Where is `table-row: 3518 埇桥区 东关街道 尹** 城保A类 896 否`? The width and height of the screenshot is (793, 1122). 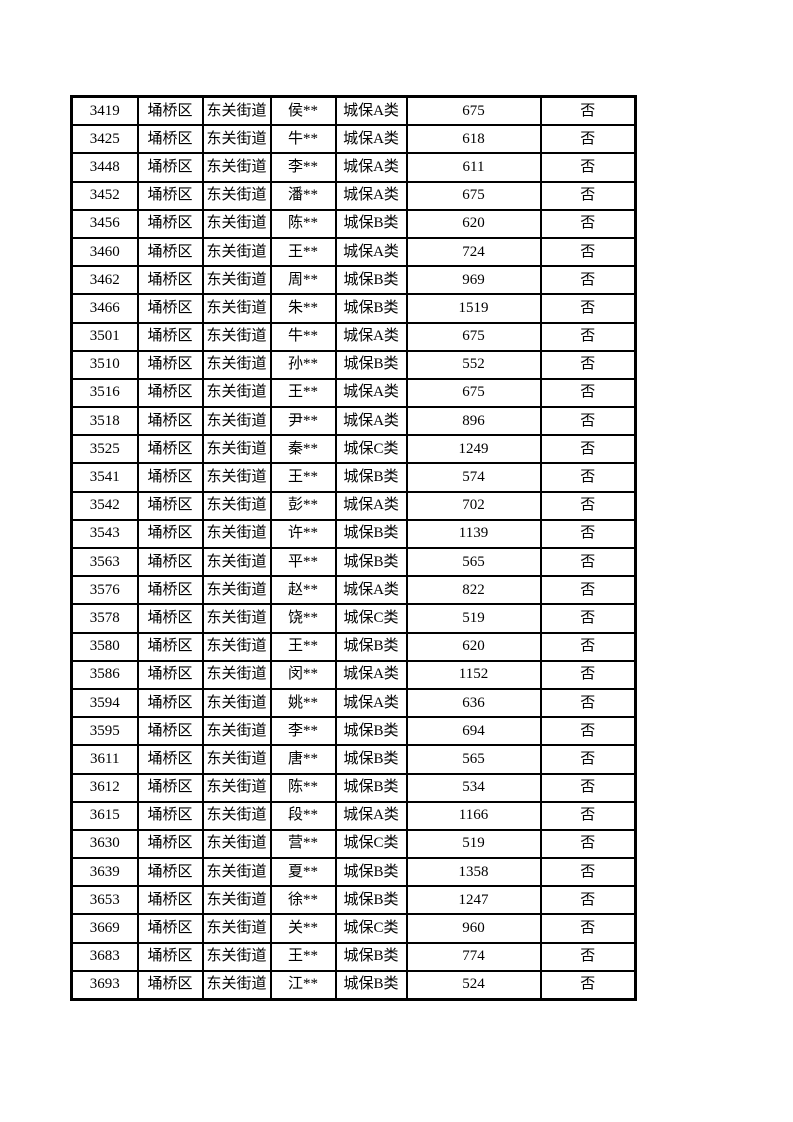
table-row: 3518 埇桥区 东关街道 尹** 城保A类 896 否 is located at coordinates (353, 421).